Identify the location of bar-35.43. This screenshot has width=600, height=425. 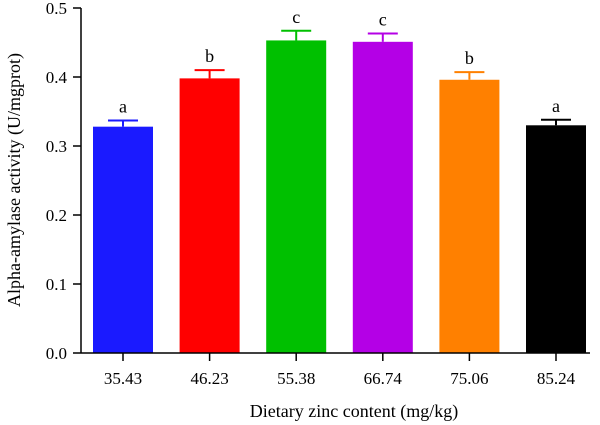
(123, 240).